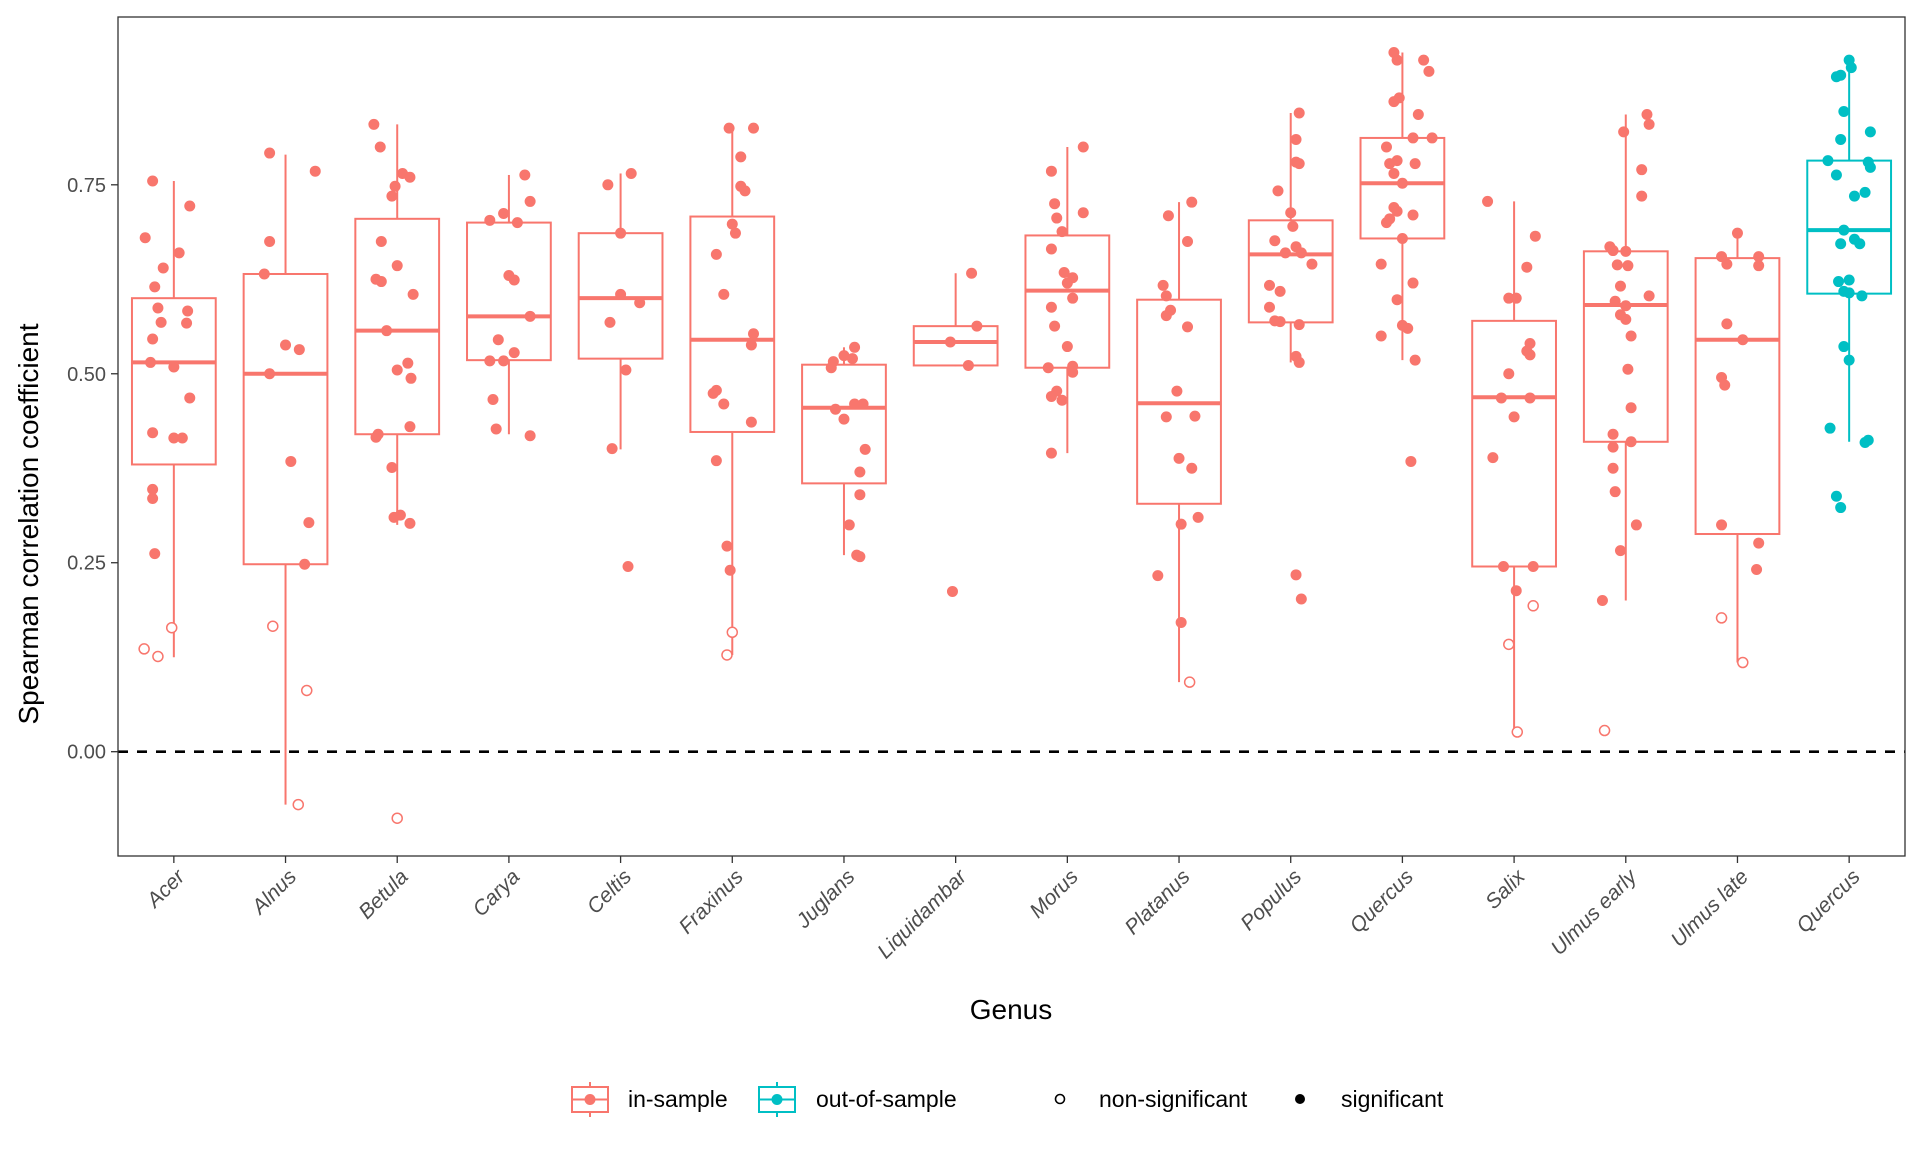 The height and width of the screenshot is (1152, 1920). What do you see at coordinates (1506, 889) in the screenshot?
I see `x-tick-label: Salix` at bounding box center [1506, 889].